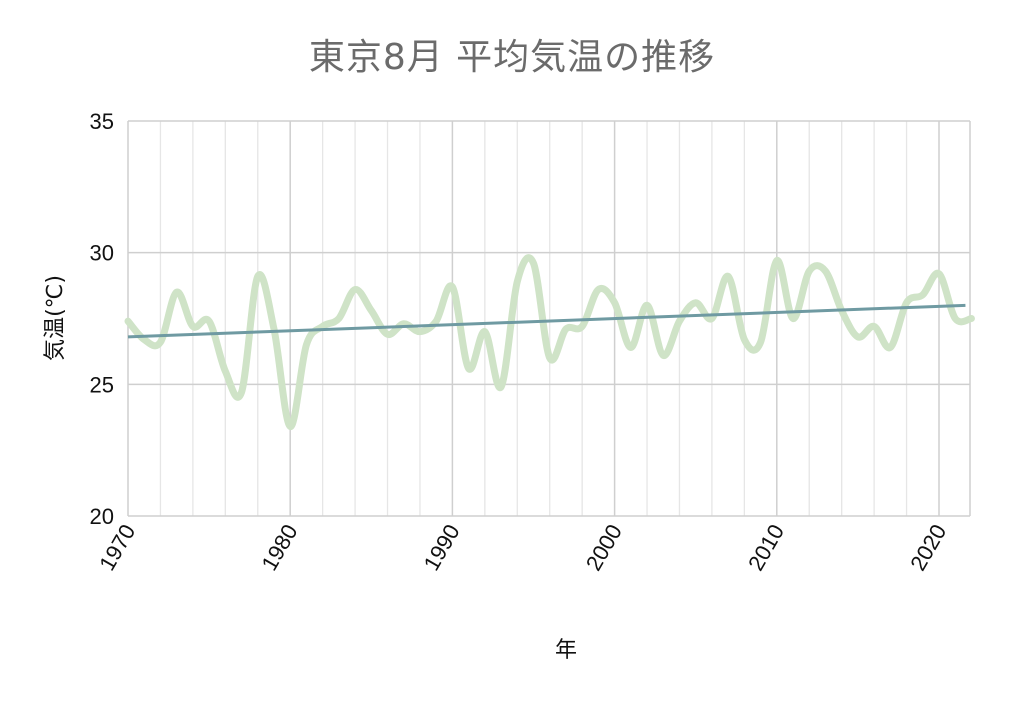  Describe the element at coordinates (928, 547) in the screenshot. I see `x-tick-label: 2020` at that location.